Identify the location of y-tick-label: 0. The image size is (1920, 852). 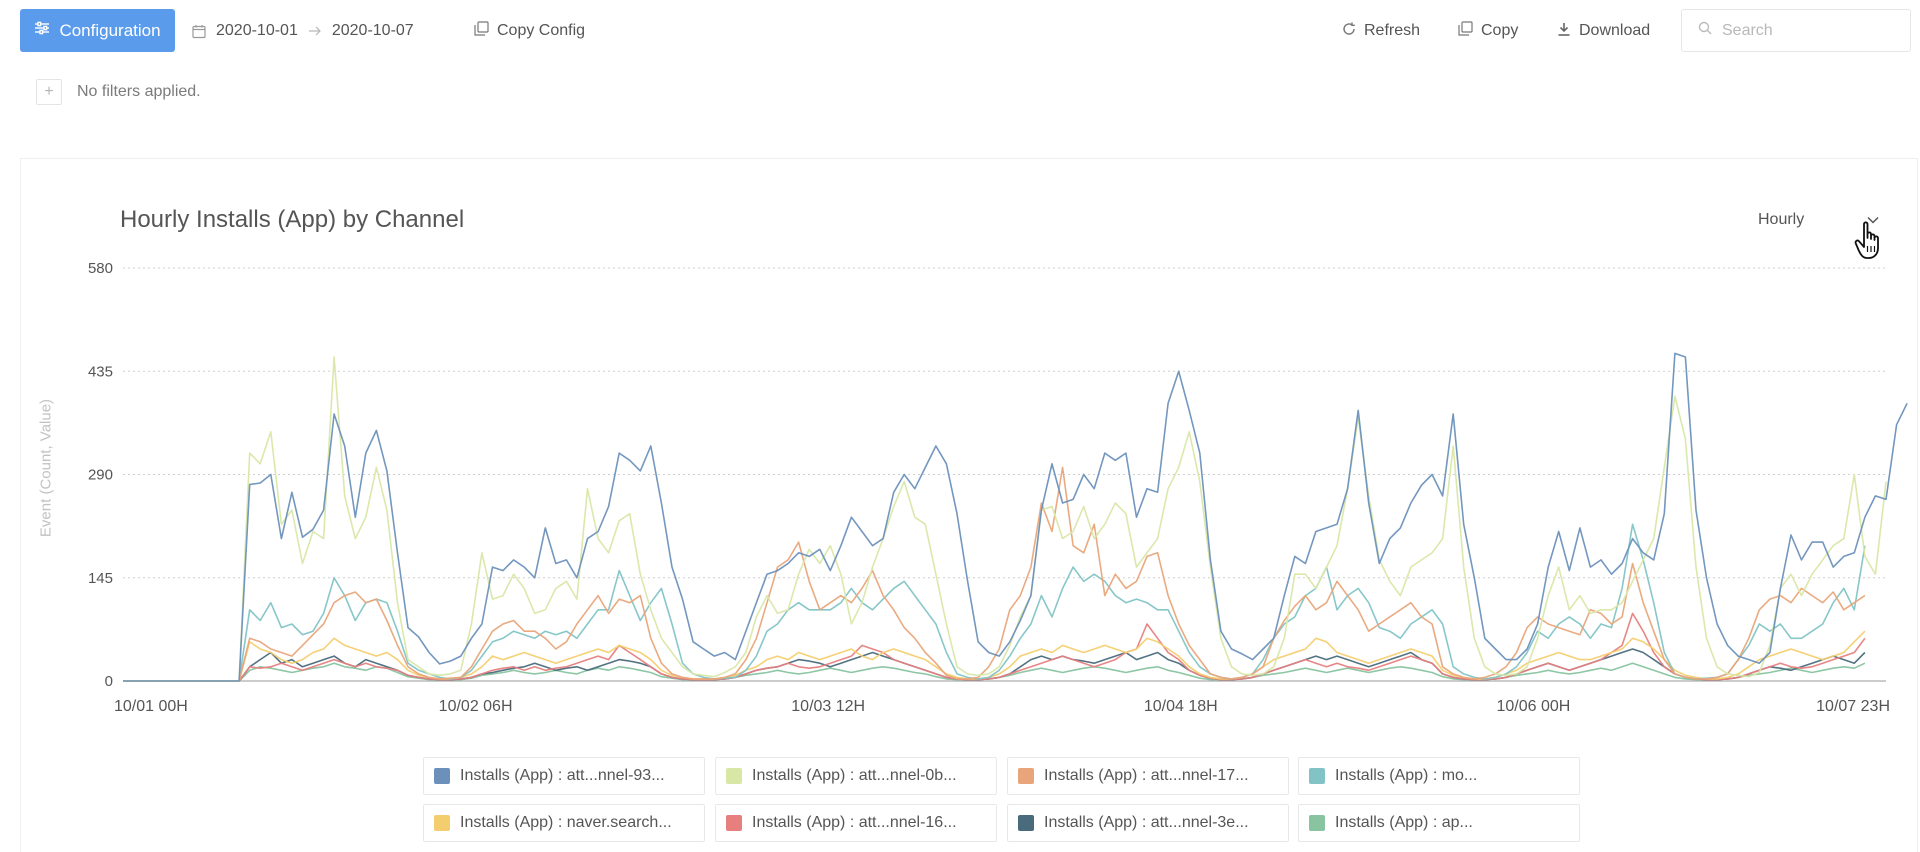
(109, 681).